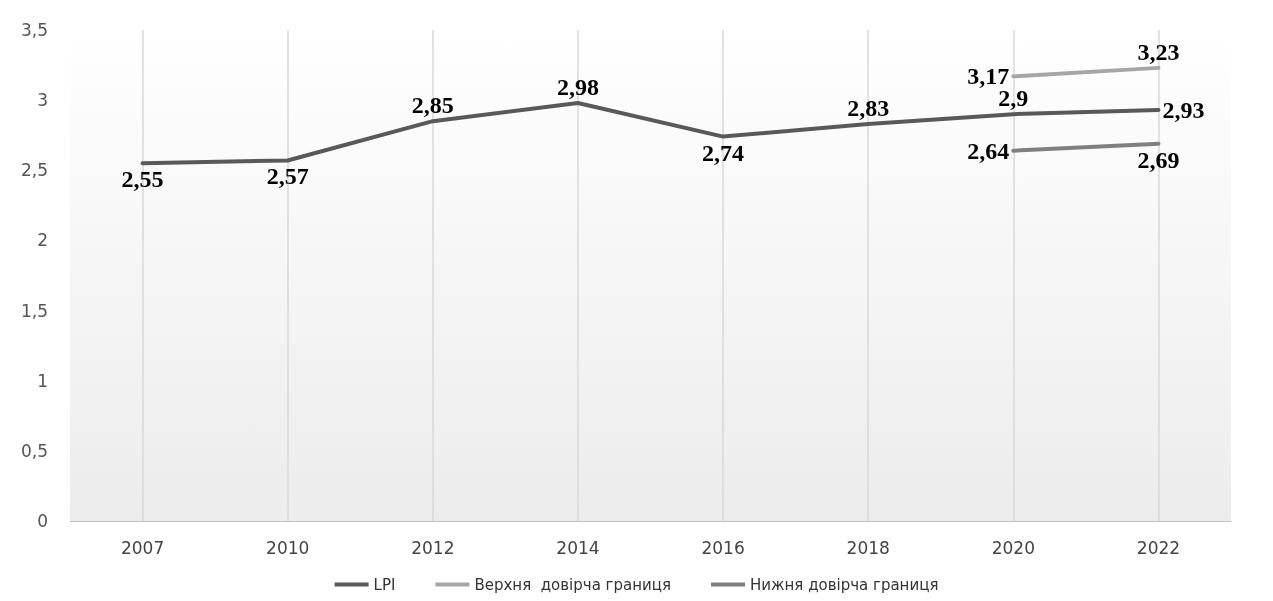 This screenshot has width=1273, height=601. I want to click on data-label: 2,74, so click(723, 152).